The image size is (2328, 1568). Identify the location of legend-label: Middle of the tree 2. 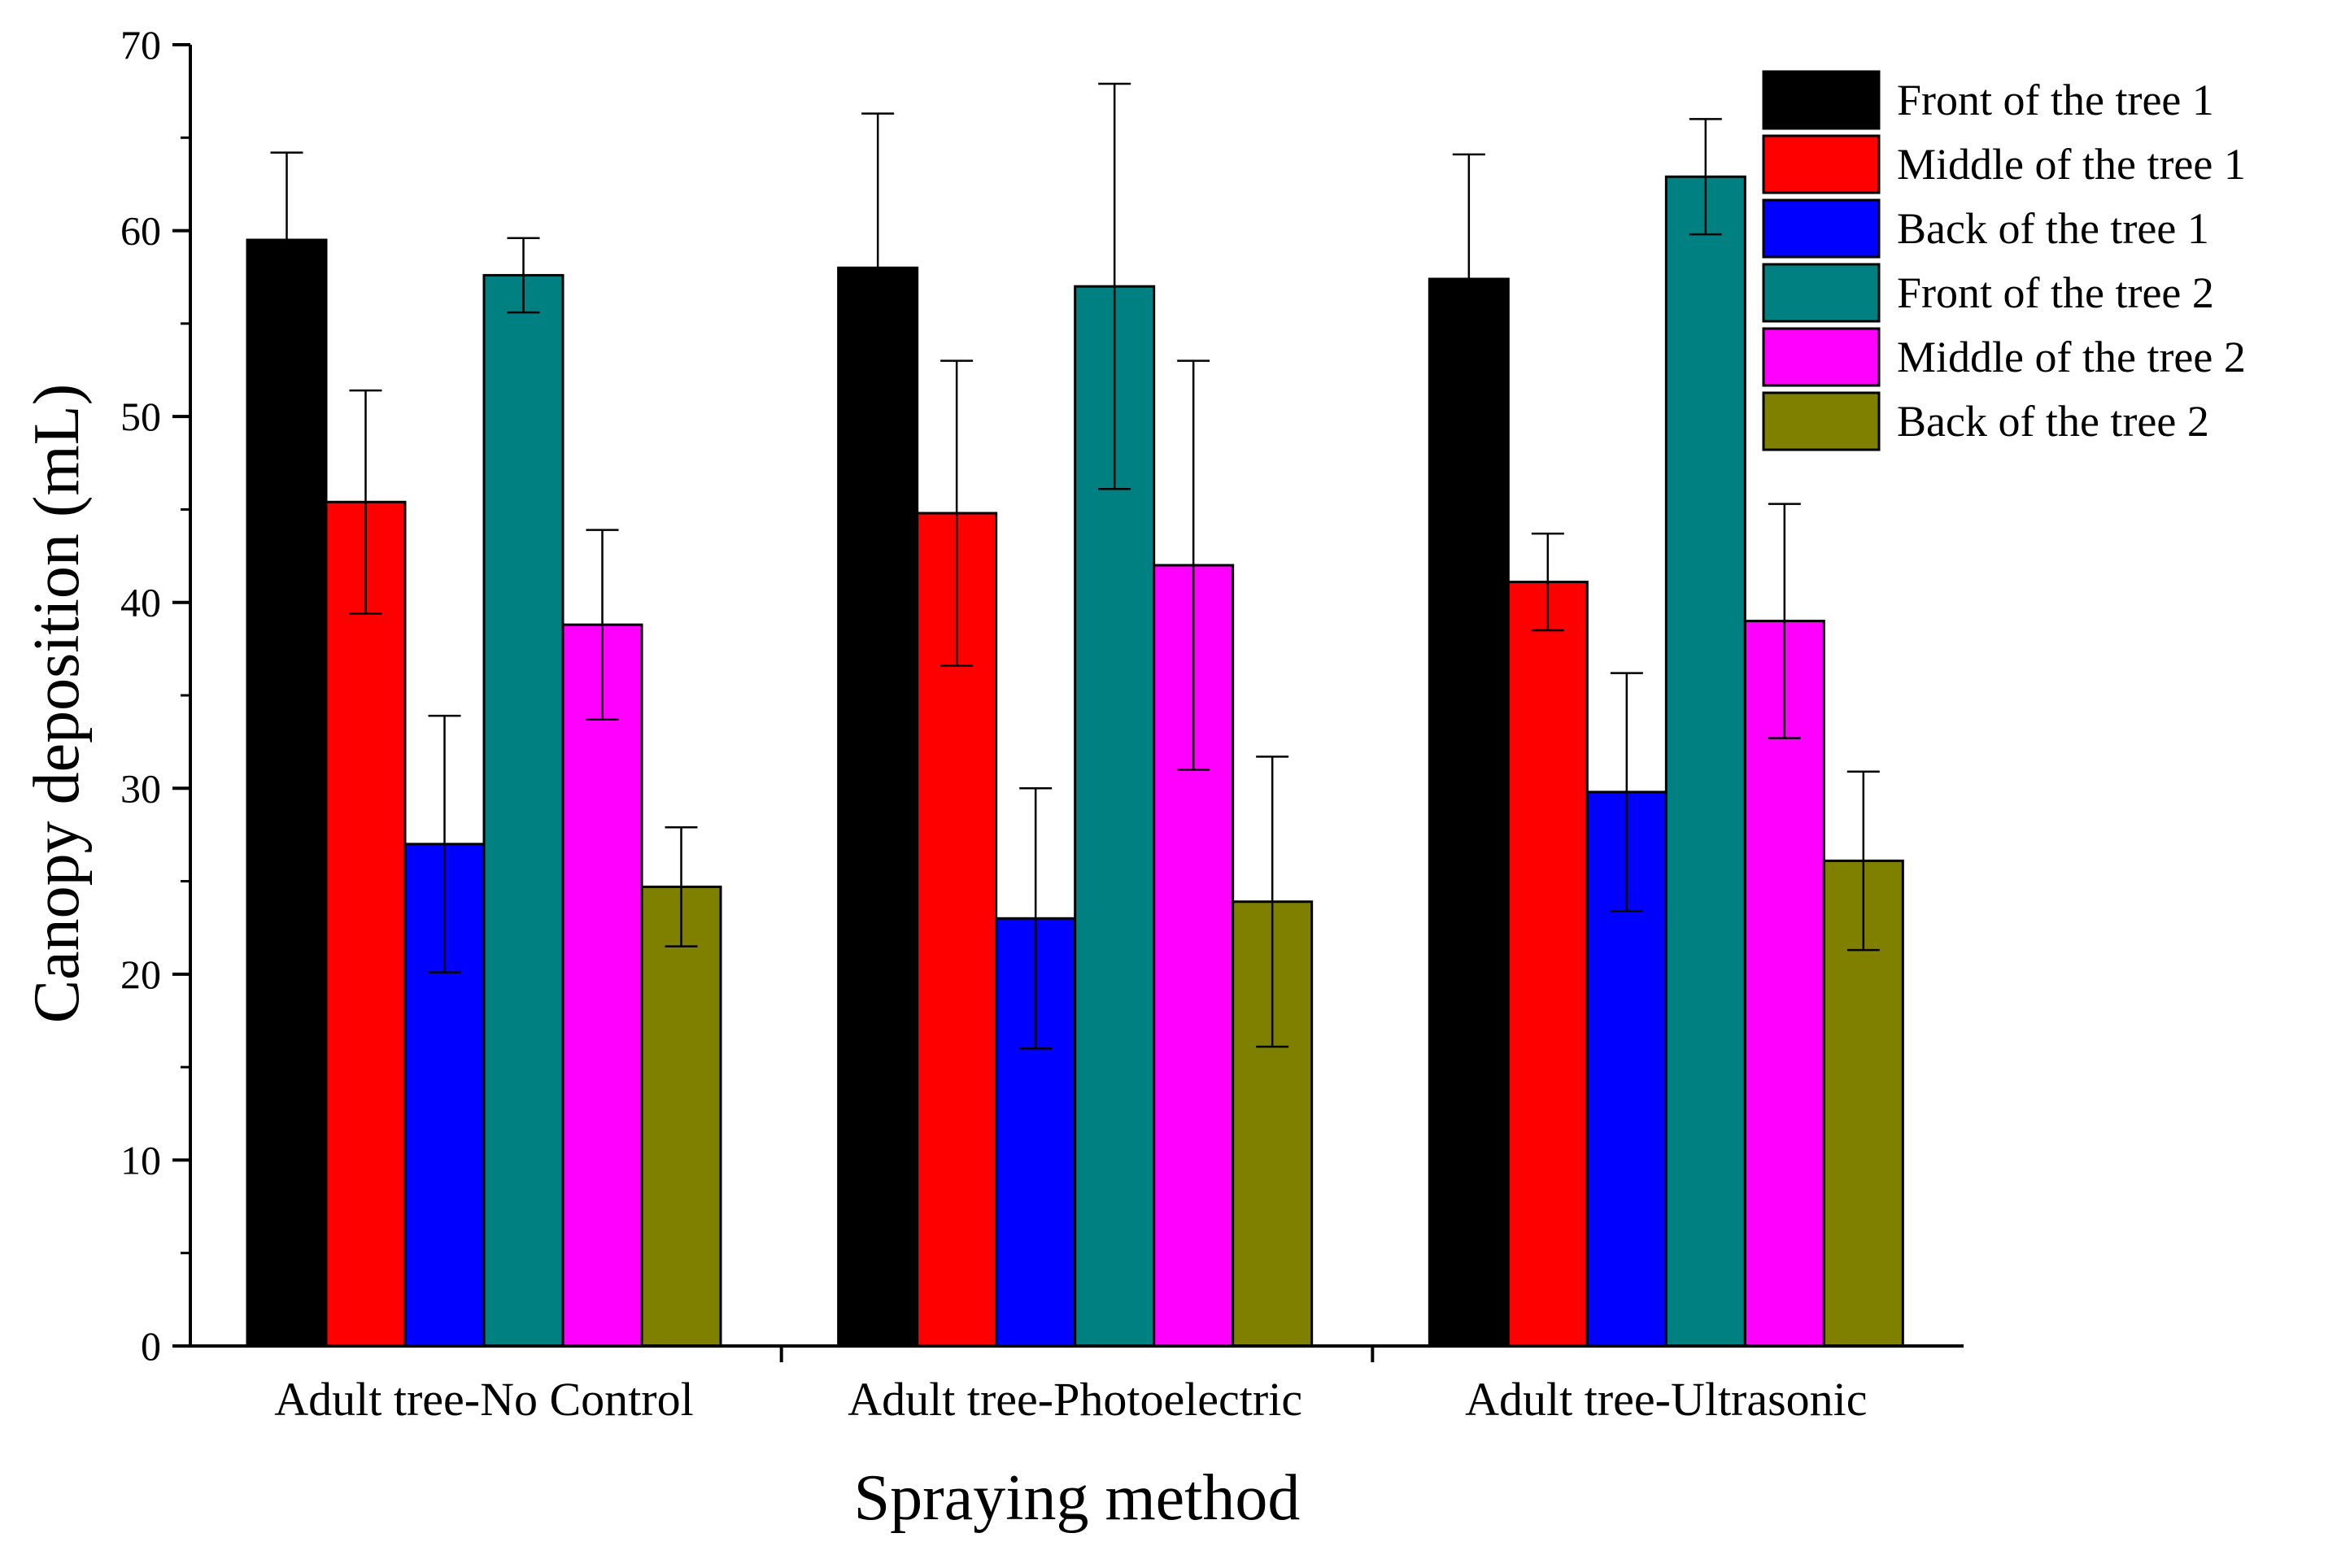
(2071, 357).